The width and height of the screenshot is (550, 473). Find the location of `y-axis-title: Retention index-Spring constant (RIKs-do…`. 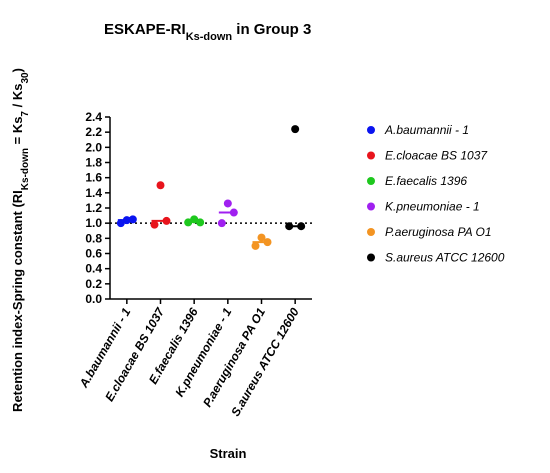

y-axis-title: Retention index-Spring constant (RIKs-do… is located at coordinates (20, 240).